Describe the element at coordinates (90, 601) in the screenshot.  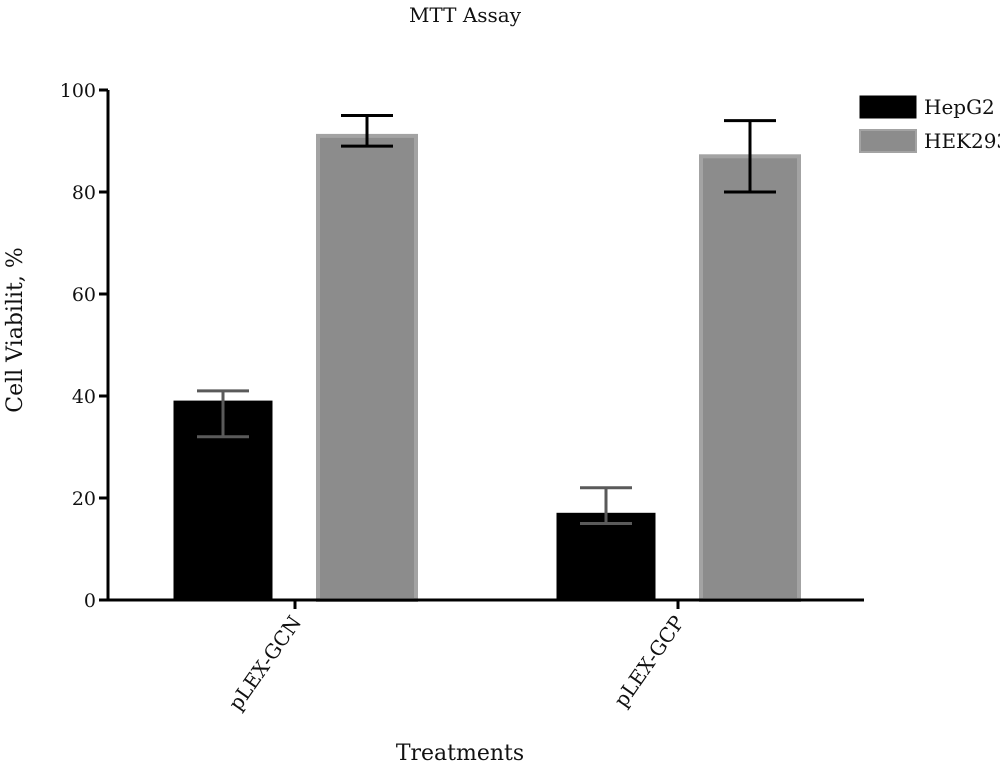
I see `y-tick-label: 0` at that location.